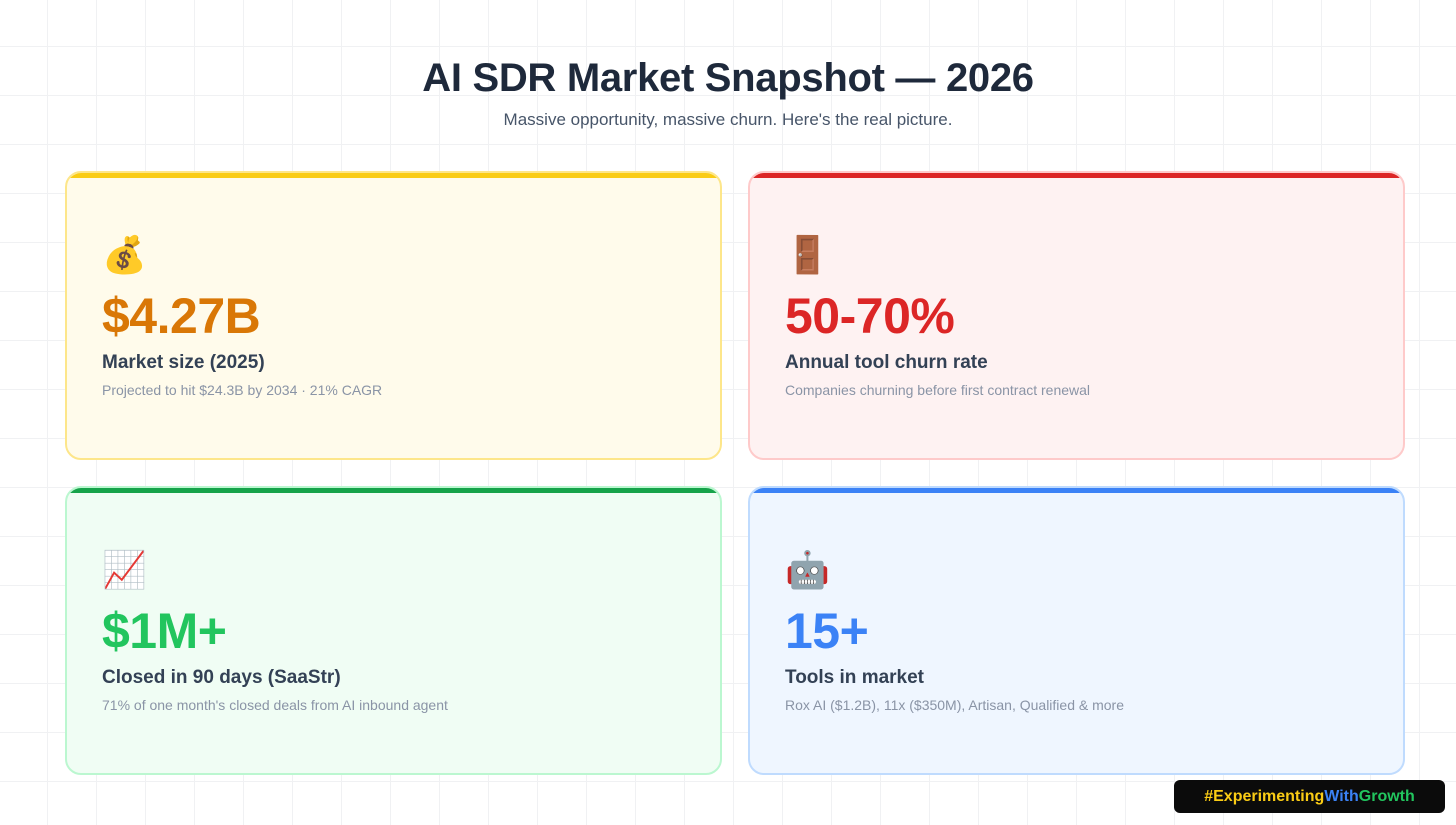 Image resolution: width=1456 pixels, height=825 pixels. Describe the element at coordinates (221, 677) in the screenshot. I see `stat-label: Closed in 90 days (SaaStr)` at that location.